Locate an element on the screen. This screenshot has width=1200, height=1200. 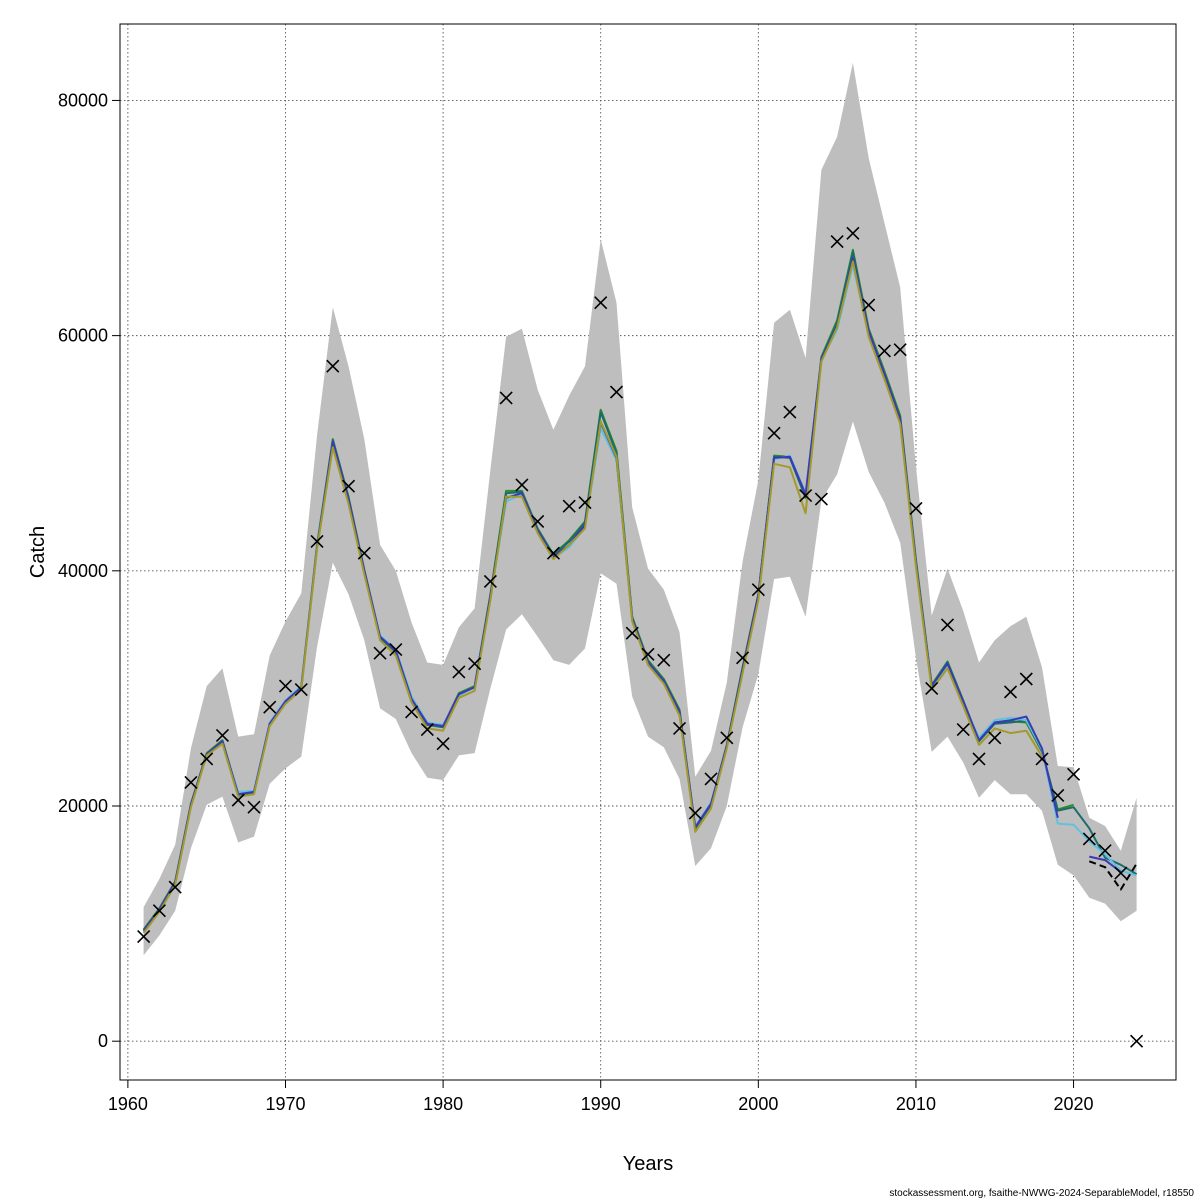
y-tick-label-40000: 40000 is located at coordinates (83, 571).